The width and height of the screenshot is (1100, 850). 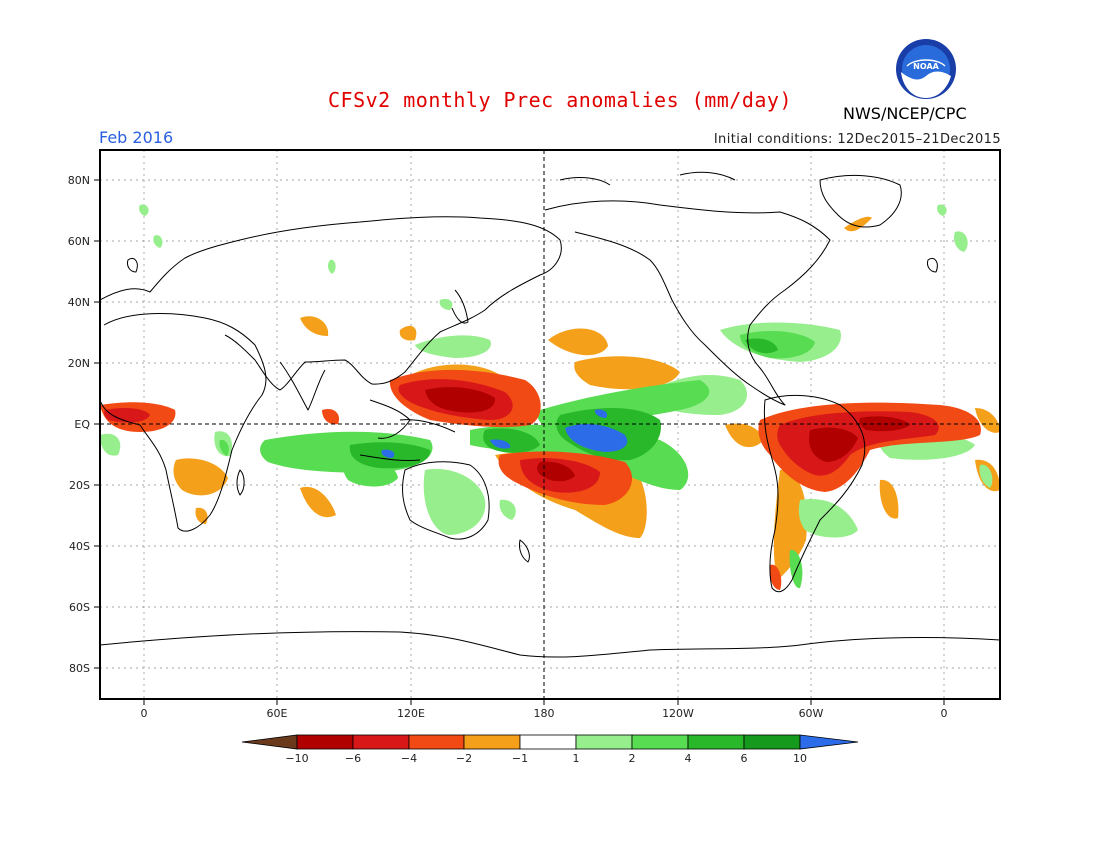 I want to click on lat-label-eq: EQ, so click(x=82, y=424).